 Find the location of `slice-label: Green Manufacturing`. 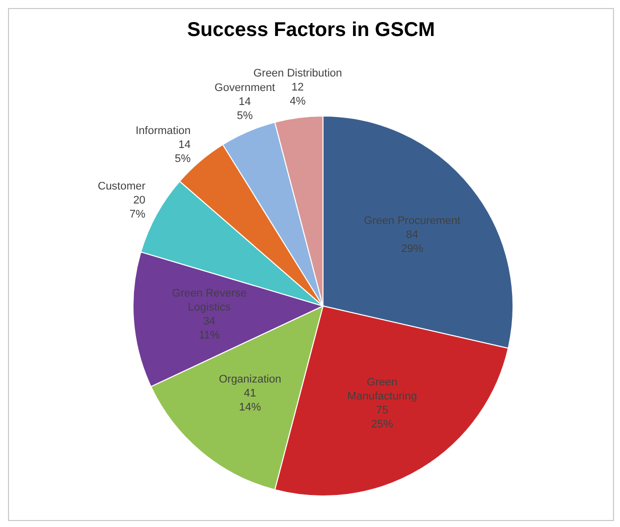

slice-label: Green Manufacturing is located at coordinates (382, 389).